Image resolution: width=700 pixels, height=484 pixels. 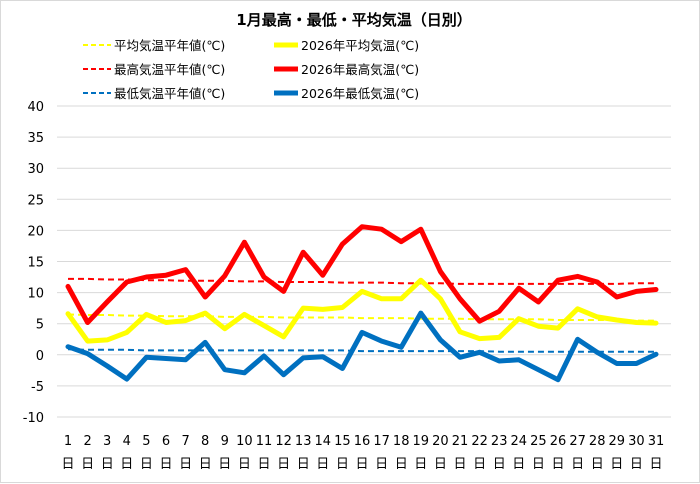 What do you see at coordinates (169, 93) in the screenshot?
I see `legend-label-min_normal: 最低気温平年値(℃)` at bounding box center [169, 93].